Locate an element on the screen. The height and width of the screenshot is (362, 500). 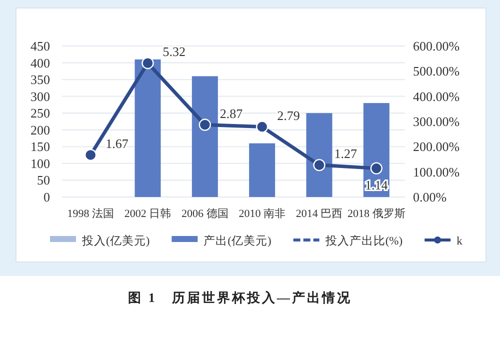
y-tick-label: 200 is located at coordinates (40, 130).